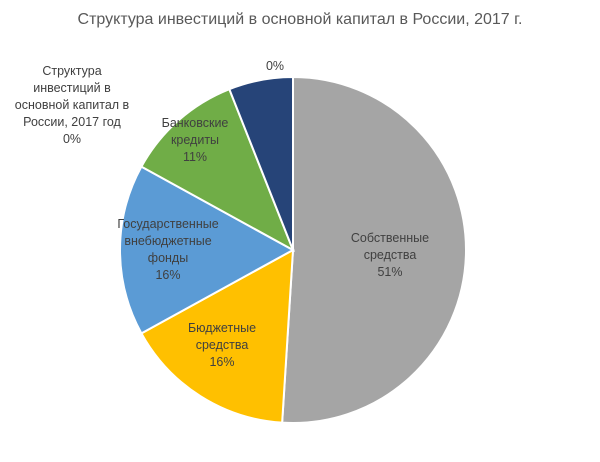  What do you see at coordinates (195, 131) in the screenshot?
I see `category-label: Банковские кредиты` at bounding box center [195, 131].